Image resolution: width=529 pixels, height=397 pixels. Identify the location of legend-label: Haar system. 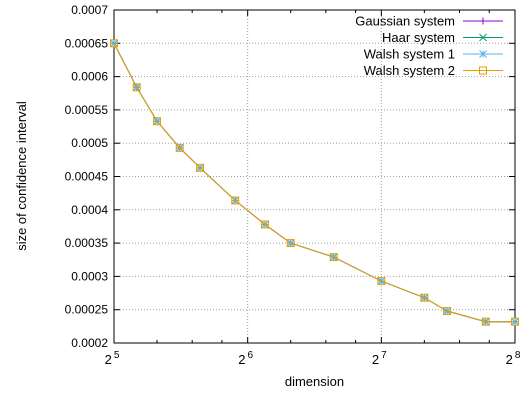
(418, 37).